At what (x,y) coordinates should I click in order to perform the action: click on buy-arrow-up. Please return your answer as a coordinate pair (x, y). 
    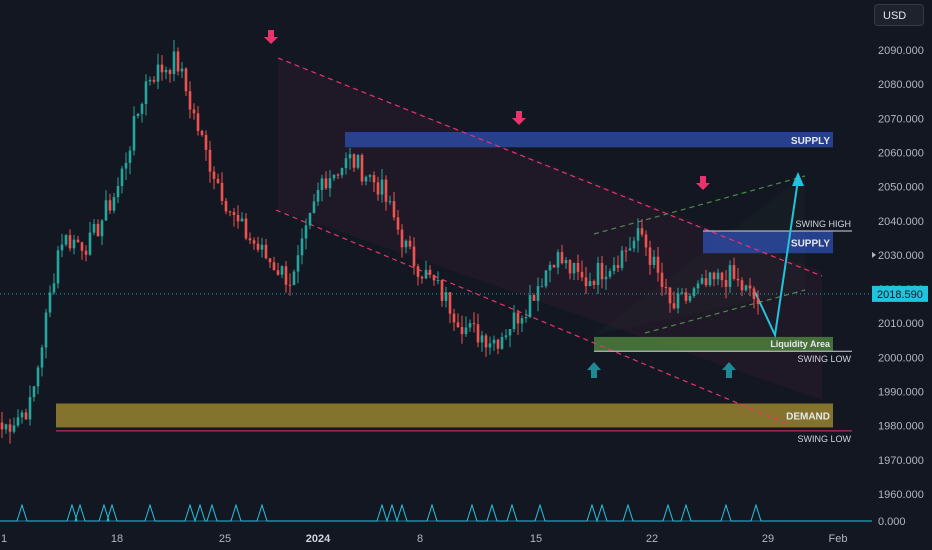
    Looking at the image, I should click on (729, 370).